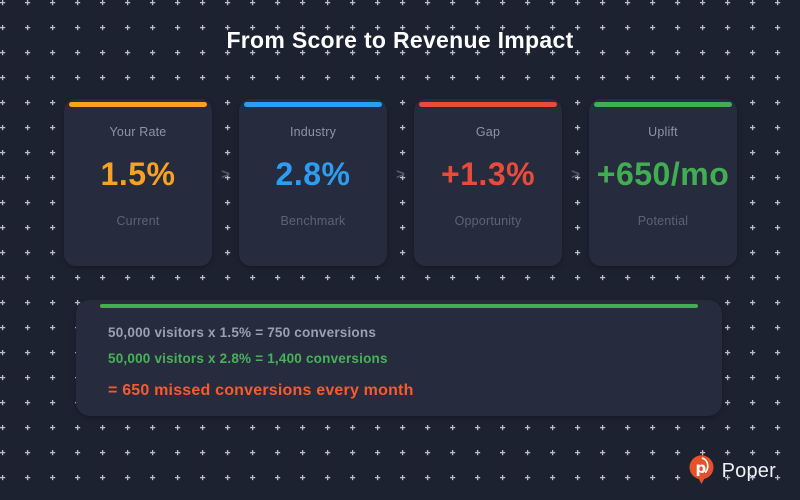 The height and width of the screenshot is (500, 800). What do you see at coordinates (313, 174) in the screenshot?
I see `card-value: 2.8%` at bounding box center [313, 174].